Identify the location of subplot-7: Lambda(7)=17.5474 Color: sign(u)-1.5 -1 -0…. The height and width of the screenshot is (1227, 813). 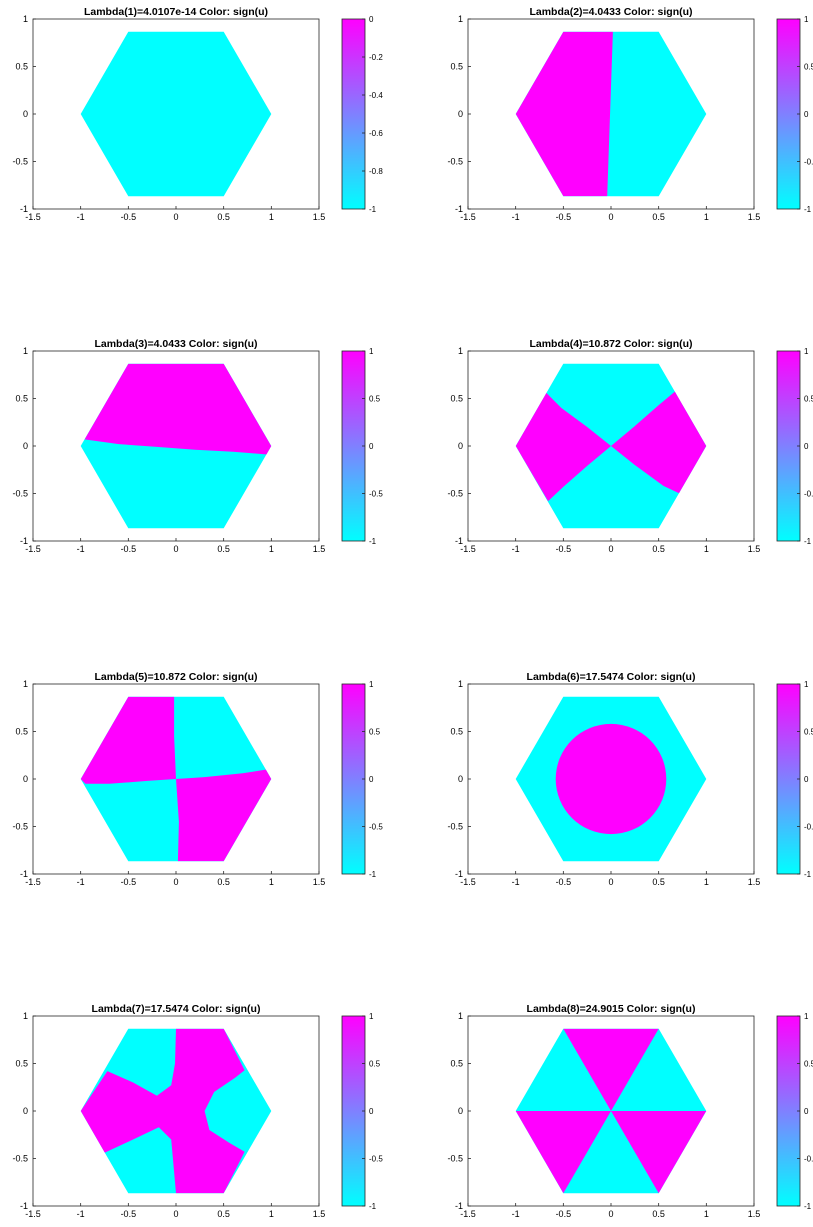
(197, 1111).